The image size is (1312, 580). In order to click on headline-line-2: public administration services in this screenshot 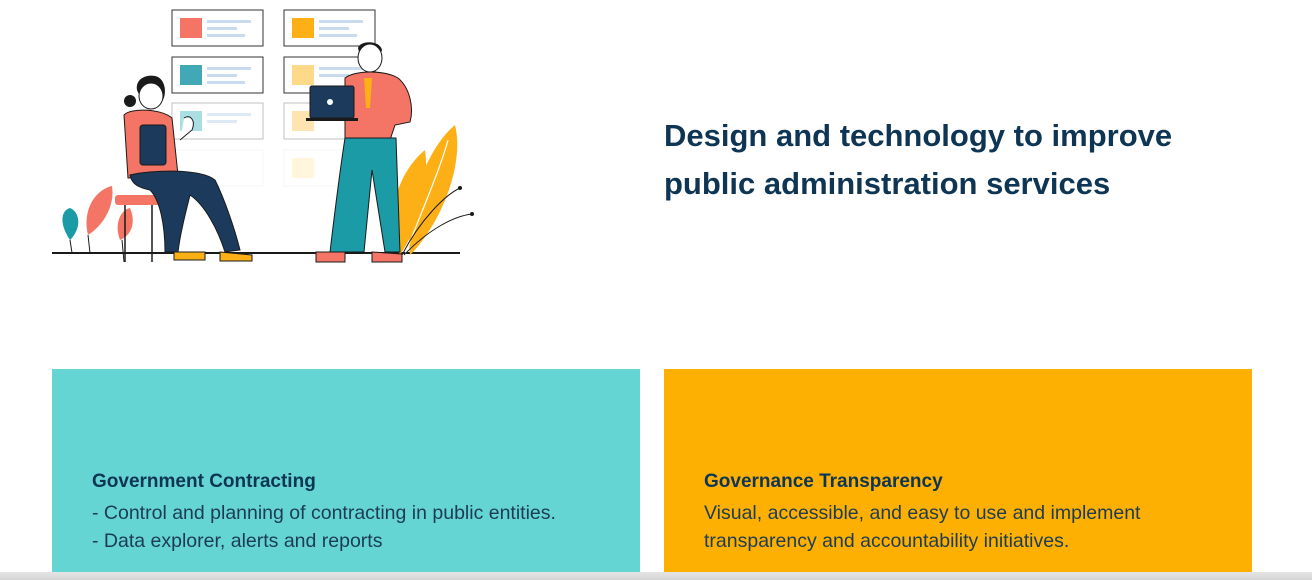, I will do `click(887, 183)`.